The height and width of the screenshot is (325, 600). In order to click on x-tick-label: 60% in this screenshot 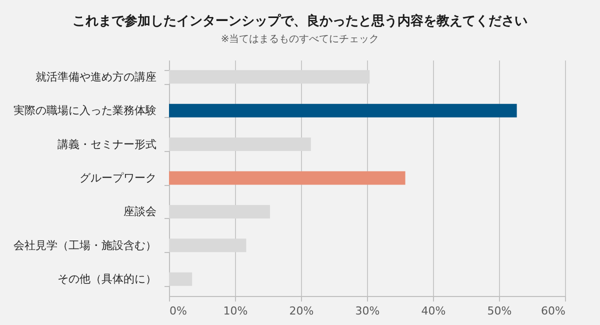, I will do `click(553, 311)`.